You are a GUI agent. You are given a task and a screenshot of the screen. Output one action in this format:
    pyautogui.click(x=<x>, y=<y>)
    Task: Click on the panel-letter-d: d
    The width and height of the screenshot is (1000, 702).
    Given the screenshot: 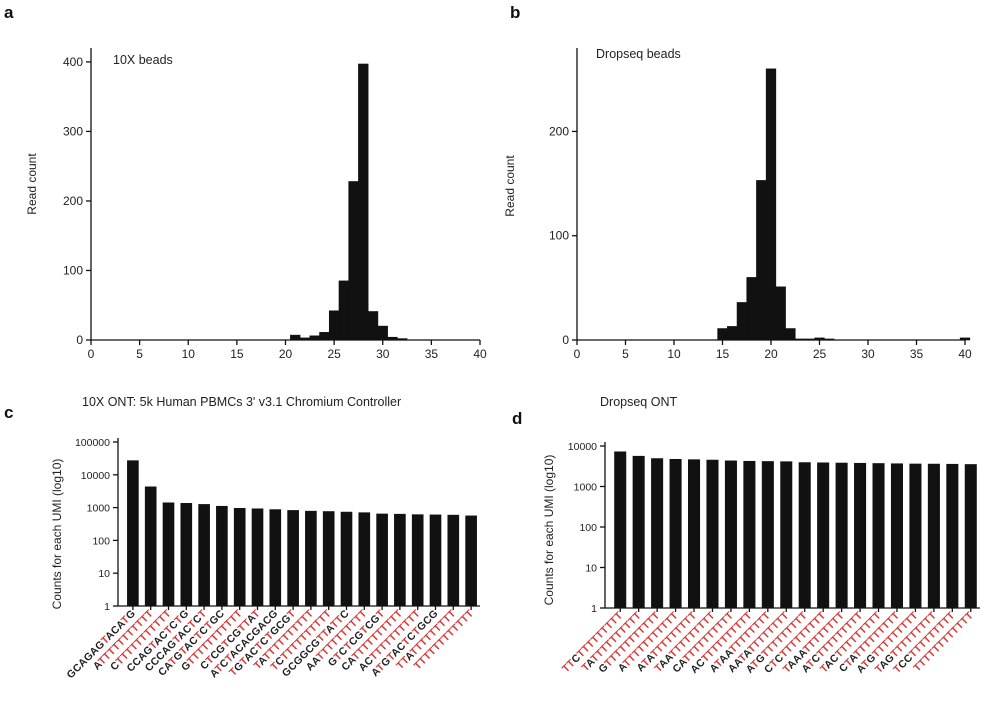 What is the action you would take?
    pyautogui.click(x=517, y=418)
    